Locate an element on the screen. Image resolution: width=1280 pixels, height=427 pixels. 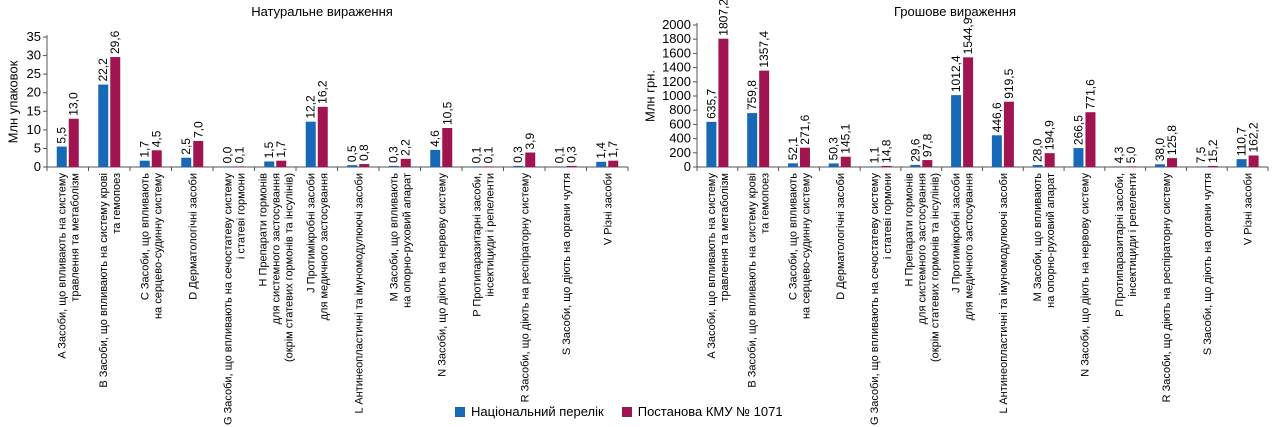
y-axis-label: Млн грн. is located at coordinates (649, 96).